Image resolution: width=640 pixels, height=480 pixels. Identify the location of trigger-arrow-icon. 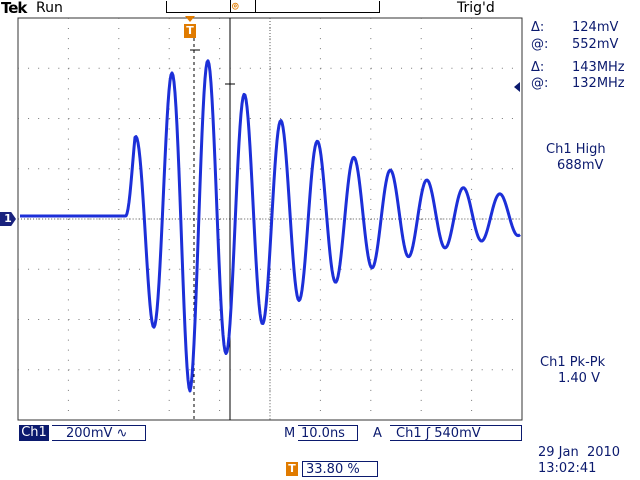
(190, 19).